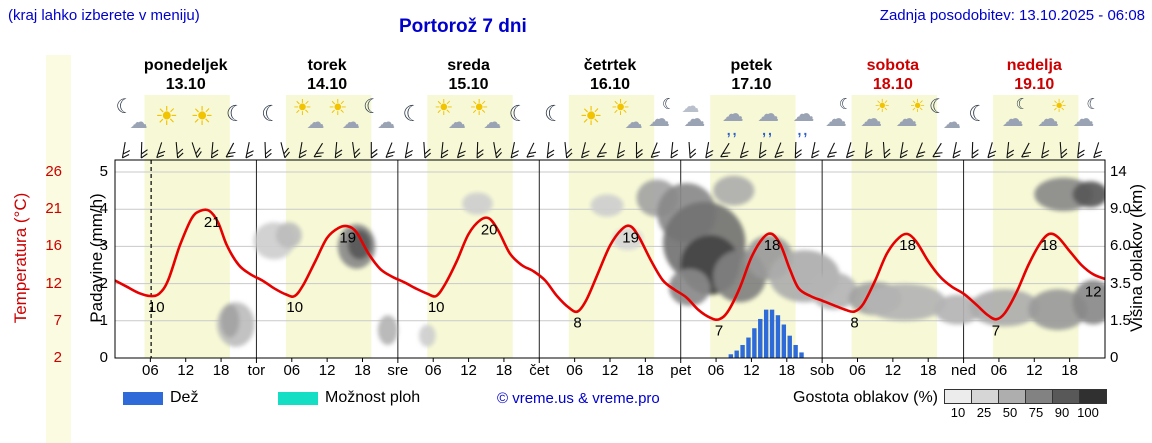 The width and height of the screenshot is (1152, 443). What do you see at coordinates (103, 209) in the screenshot?
I see `precipitation-tick: 4` at bounding box center [103, 209].